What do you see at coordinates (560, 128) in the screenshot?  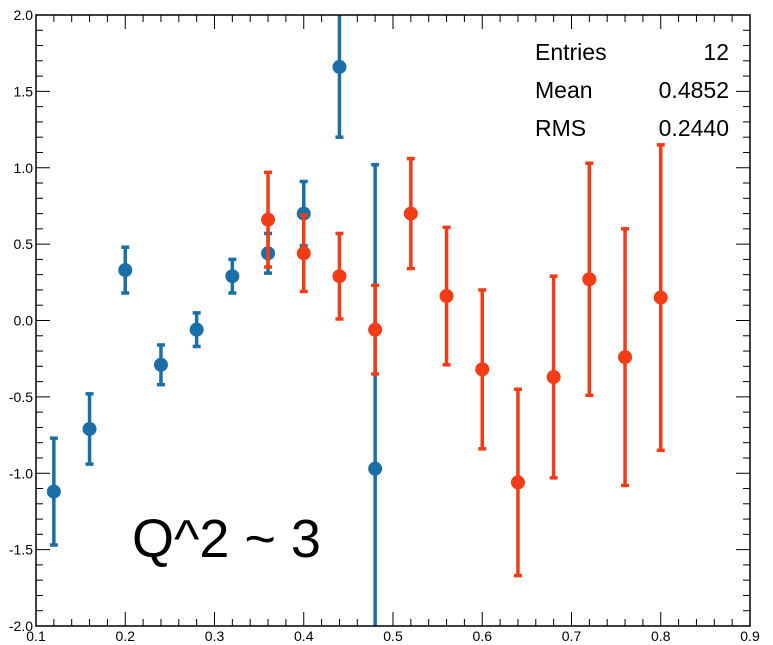 I see `stats-rms-label: RMS` at bounding box center [560, 128].